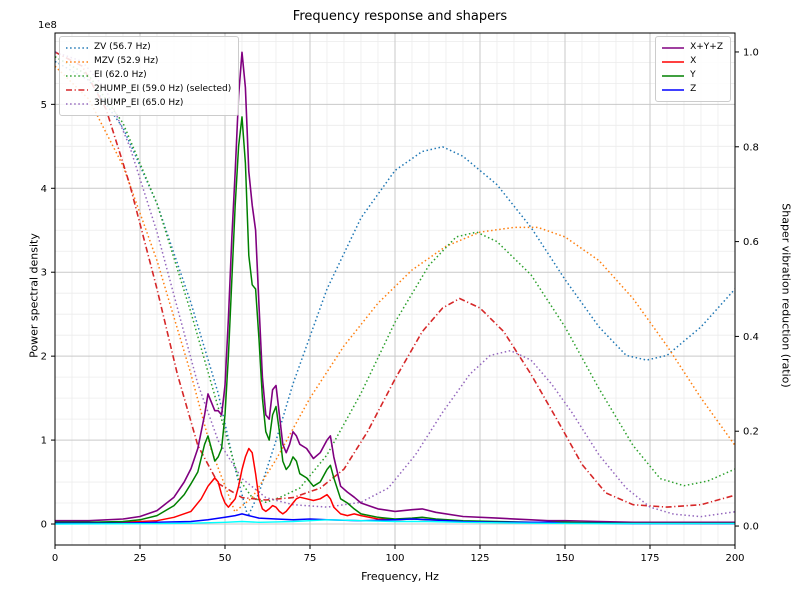  What do you see at coordinates (786, 295) in the screenshot?
I see `right-axis-label: Shaper vibration reduction (ratio)` at bounding box center [786, 295].